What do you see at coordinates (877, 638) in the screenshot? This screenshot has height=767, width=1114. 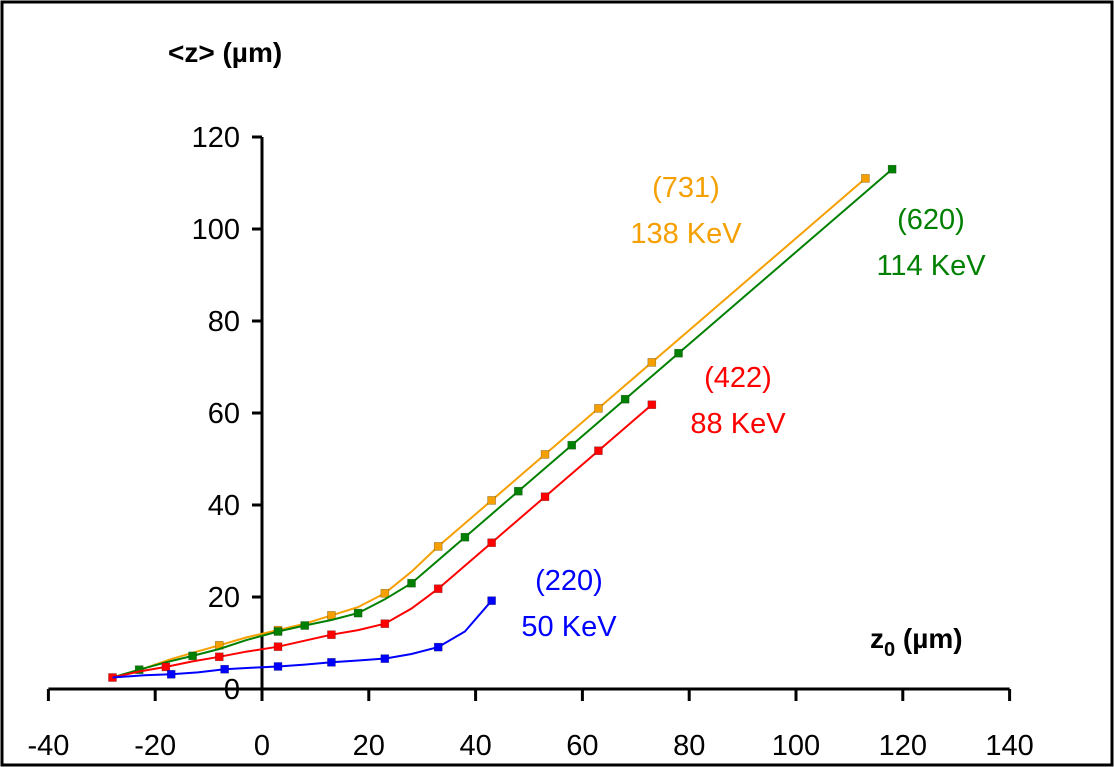 I see `x-axis-title-main: z` at bounding box center [877, 638].